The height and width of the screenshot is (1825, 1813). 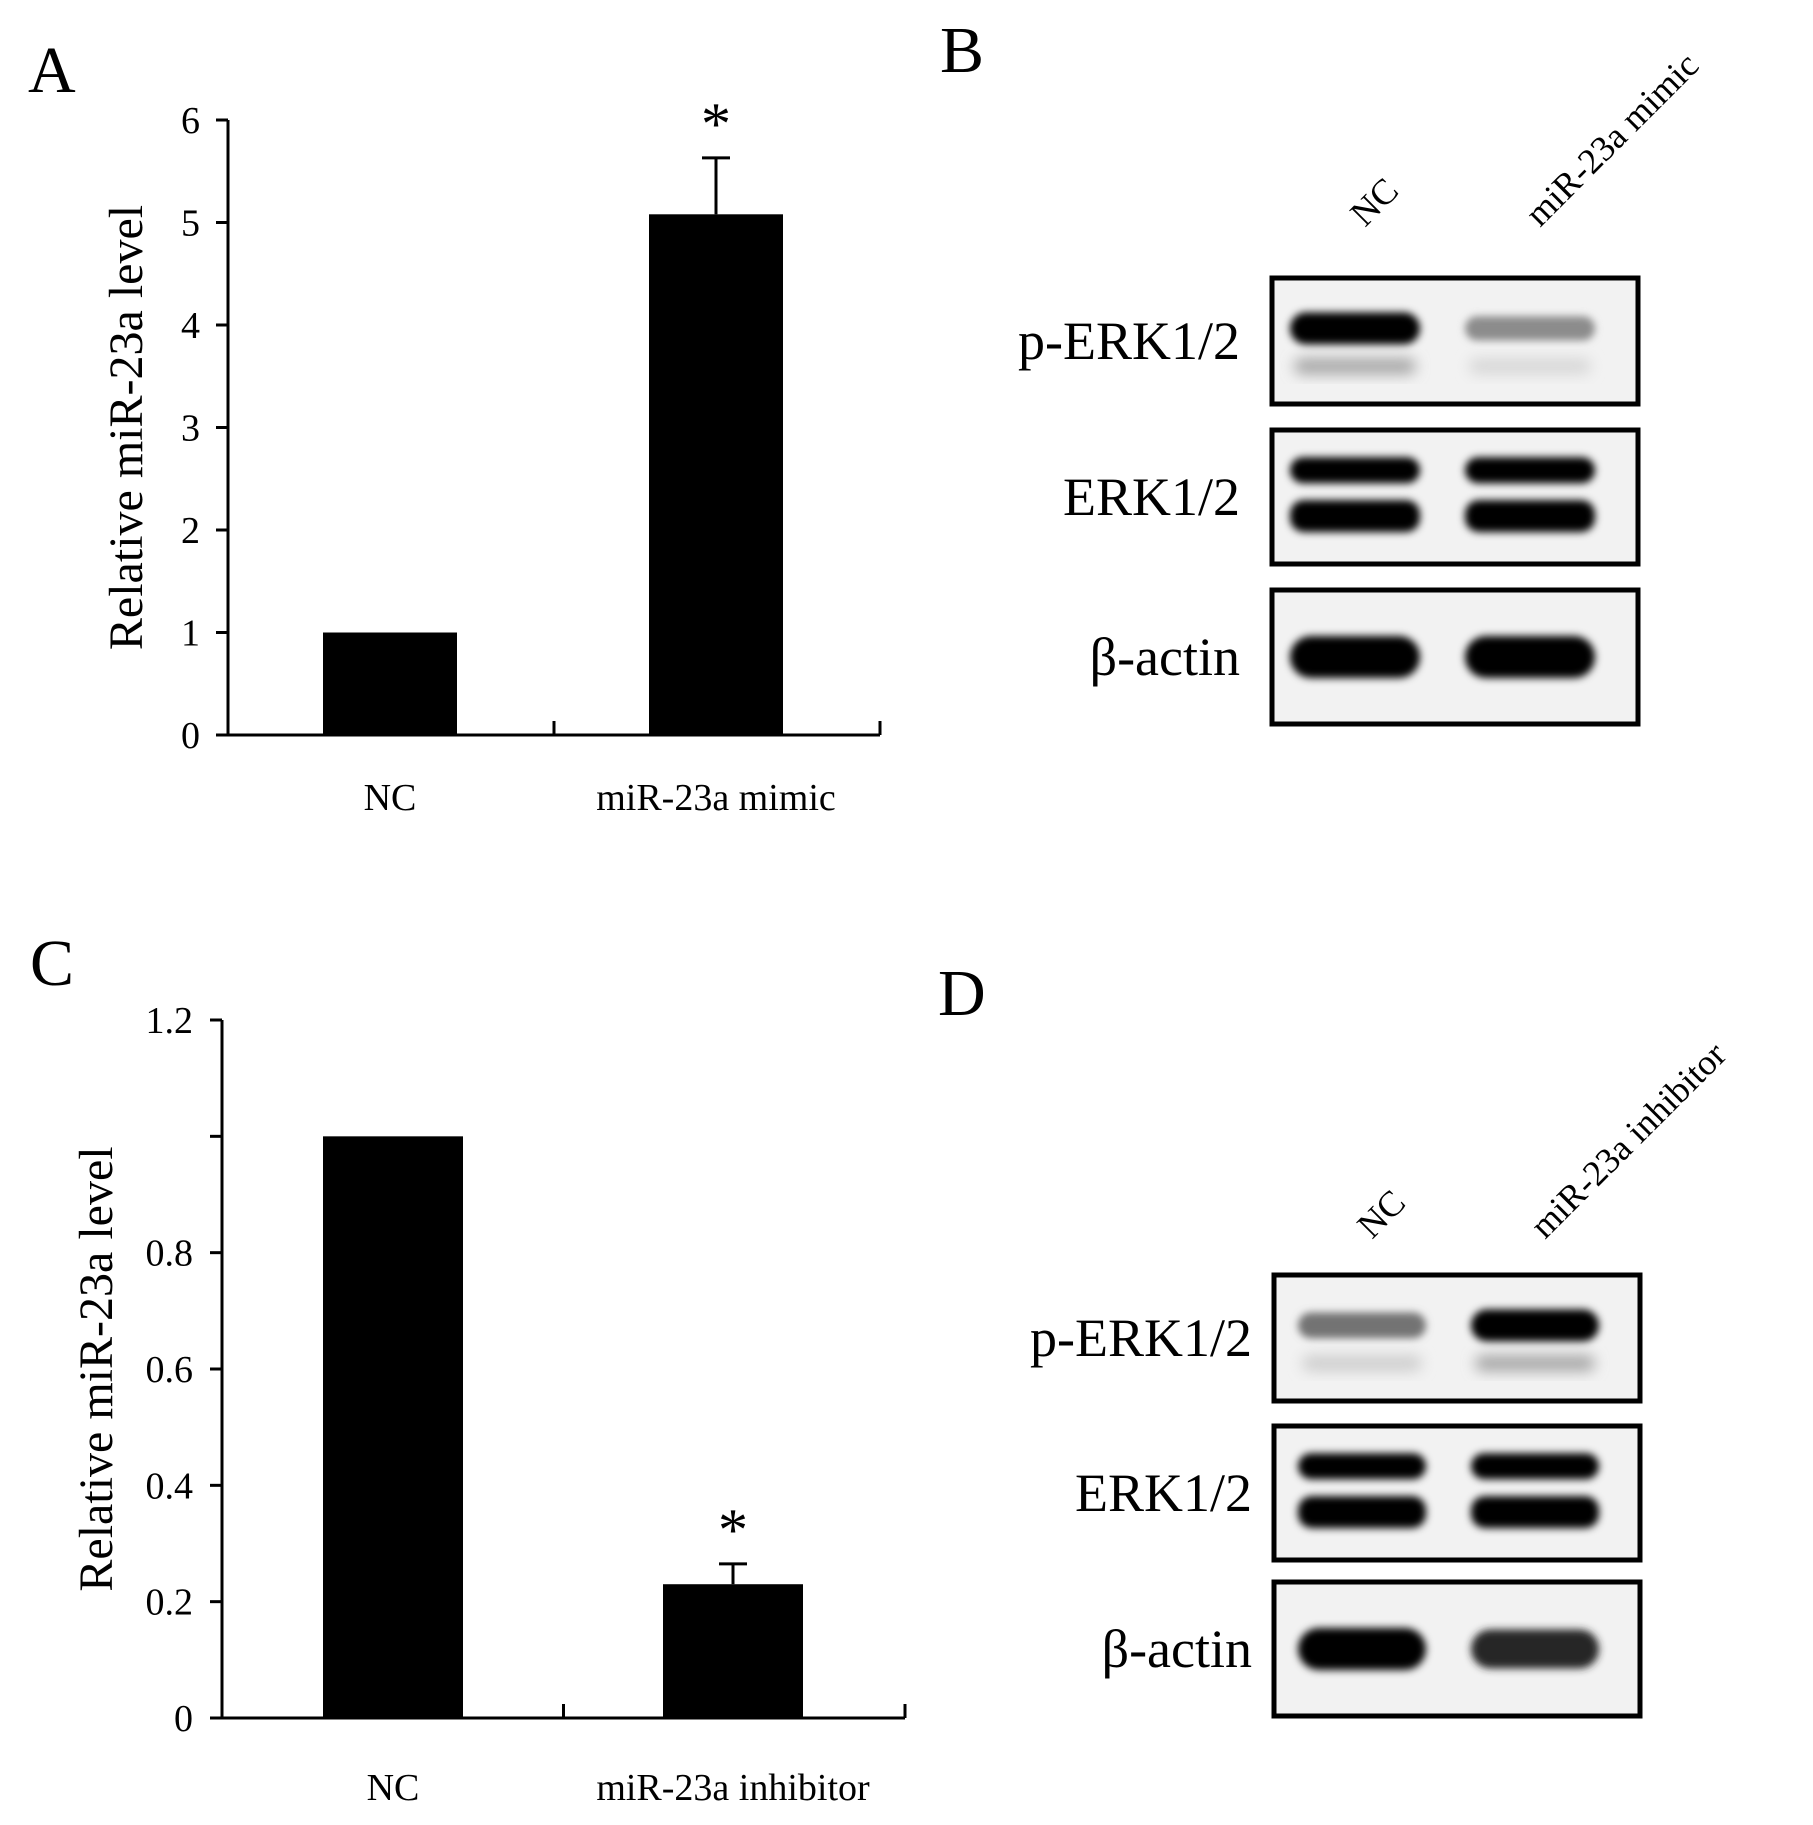 I want to click on blot-row-d: p-ERK1/2, so click(x=1336, y=1338).